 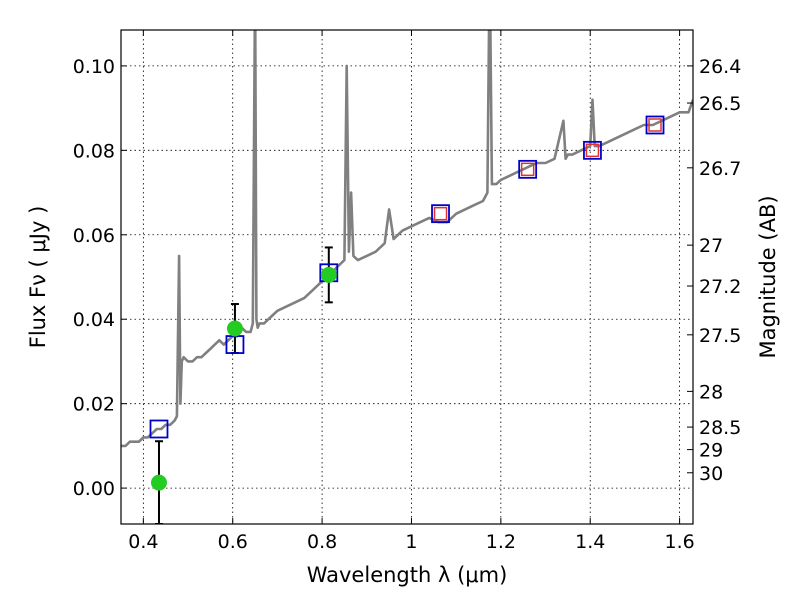 I want to click on y-tick-label: 0.00, so click(x=94, y=489).